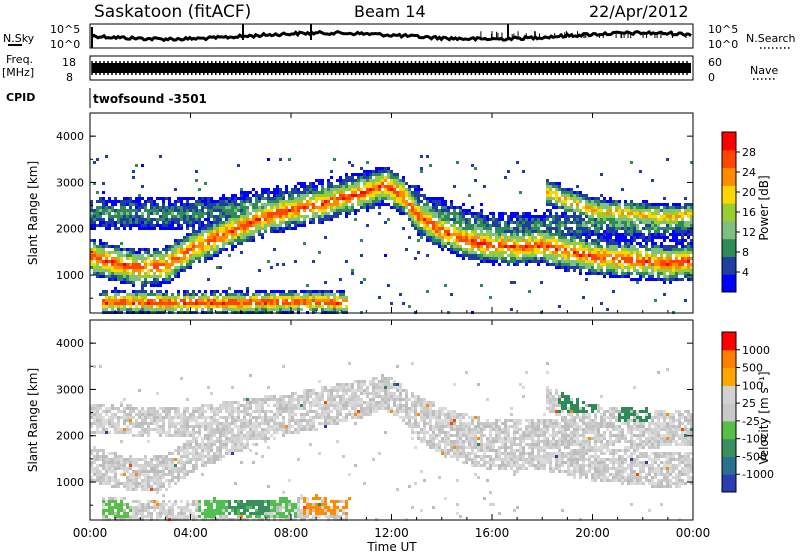  I want to click on nsky-tick-top: 10^5, so click(65, 29).